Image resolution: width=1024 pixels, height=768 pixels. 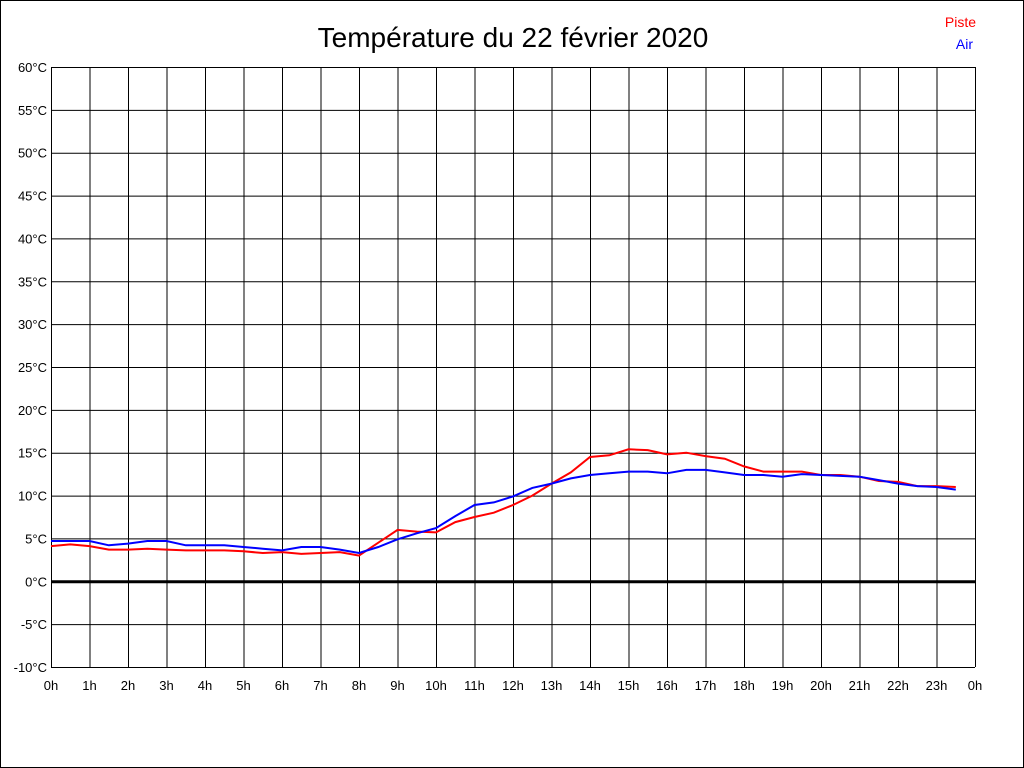 I want to click on y-tick-label: 30°C, so click(x=32, y=324).